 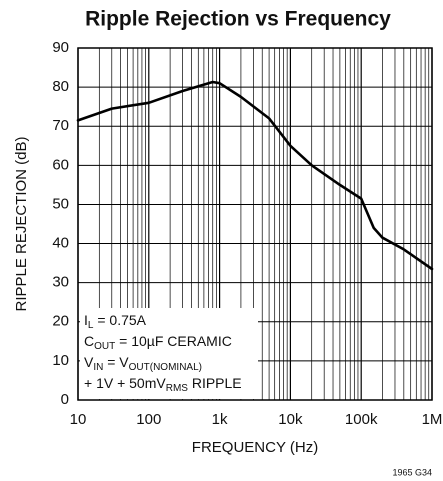 I want to click on annotation: VIN = VOUT(NOMINAL), so click(x=143, y=363).